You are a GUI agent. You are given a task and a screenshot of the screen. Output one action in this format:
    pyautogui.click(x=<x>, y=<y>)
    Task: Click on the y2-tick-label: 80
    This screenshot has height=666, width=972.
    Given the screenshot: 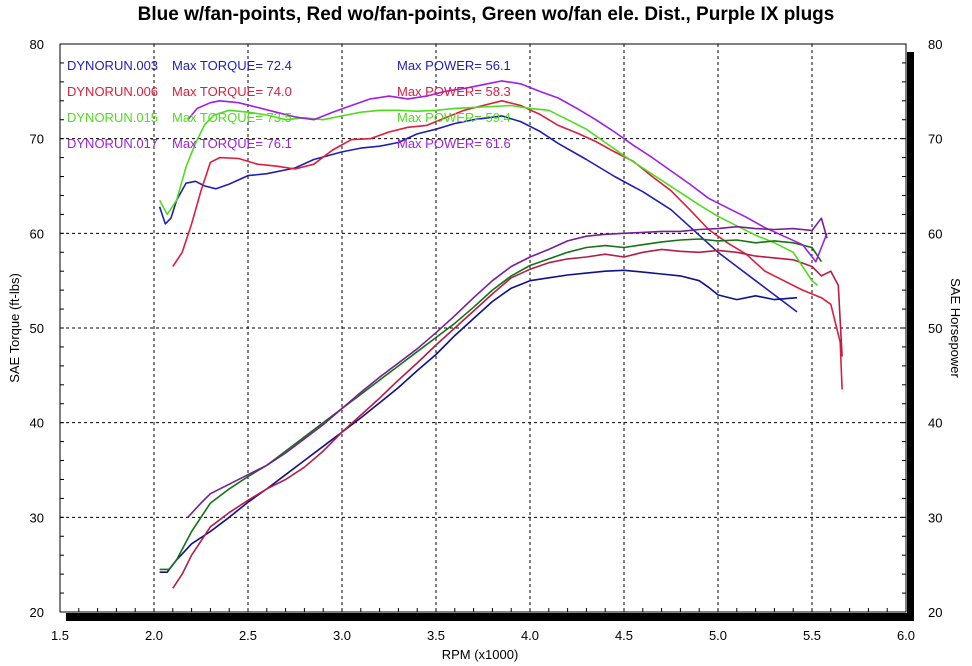 What is the action you would take?
    pyautogui.click(x=935, y=44)
    